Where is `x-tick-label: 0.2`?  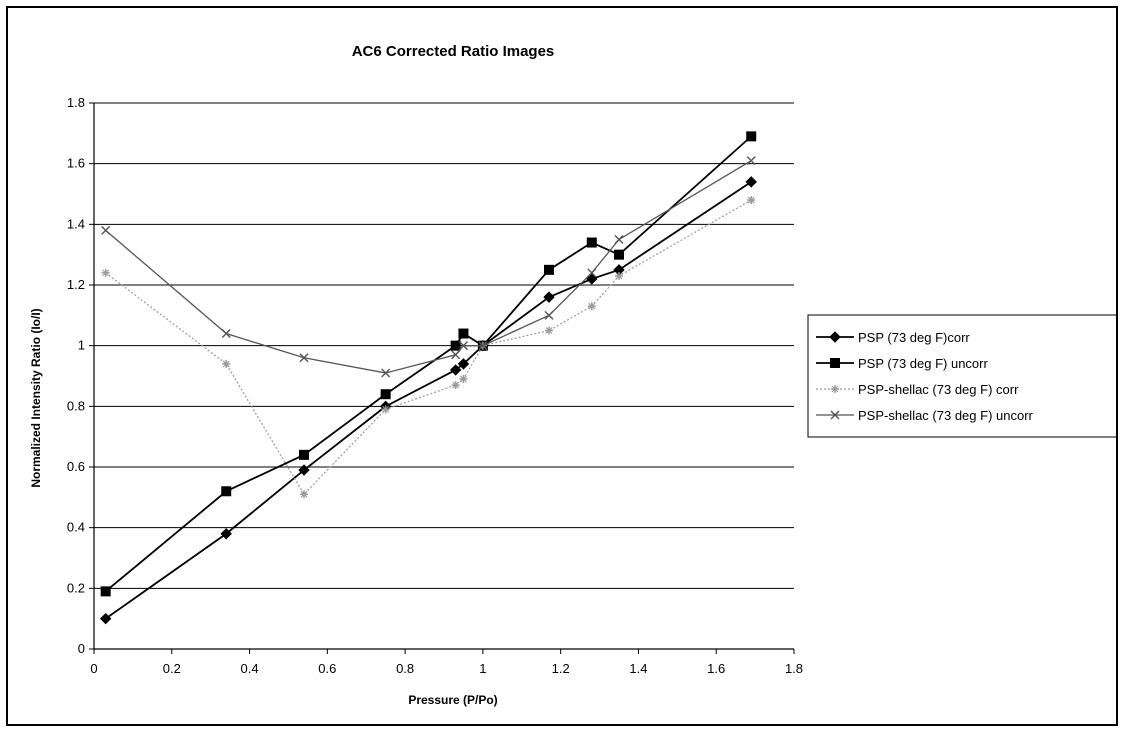
x-tick-label: 0.2 is located at coordinates (172, 668).